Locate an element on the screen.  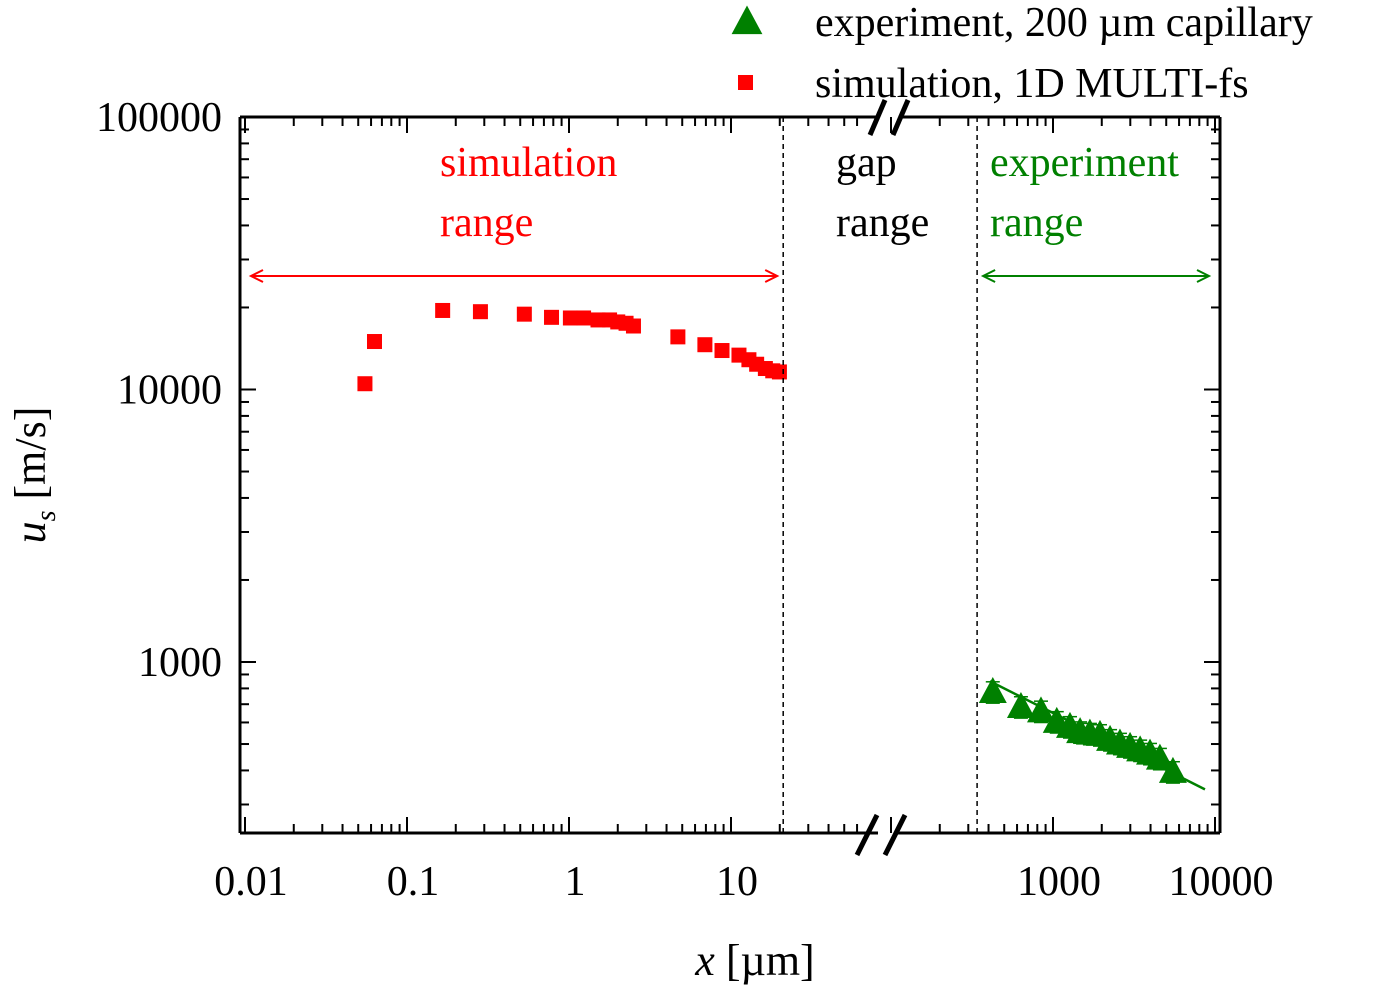
x-axis-unit: [µm] is located at coordinates (765, 960).